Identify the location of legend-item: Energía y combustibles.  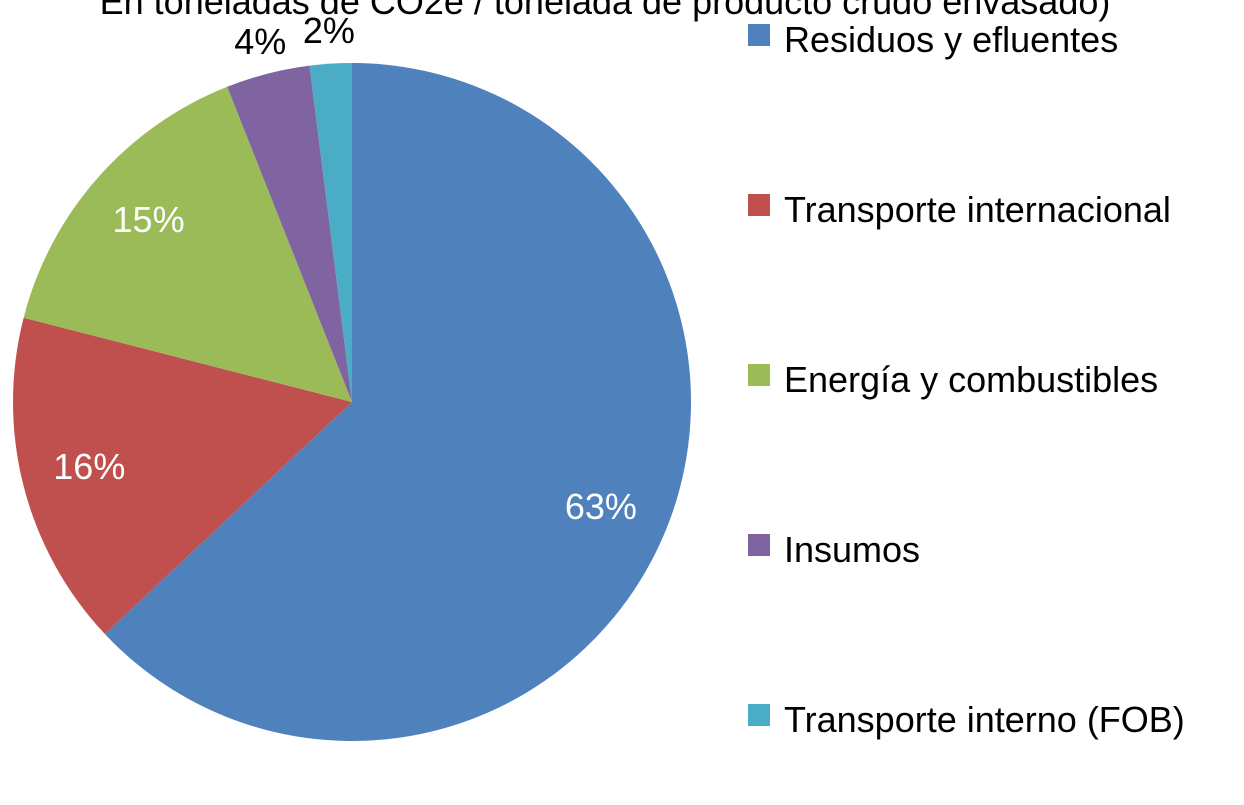
(976, 380).